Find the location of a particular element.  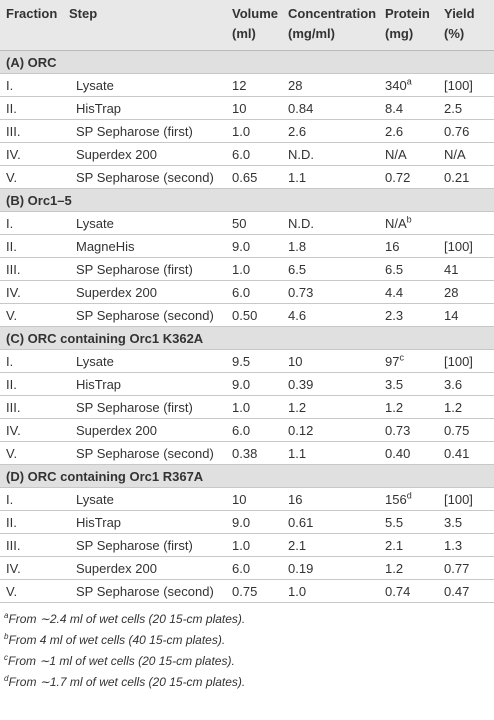

yield-cell: [100] is located at coordinates (466, 85).